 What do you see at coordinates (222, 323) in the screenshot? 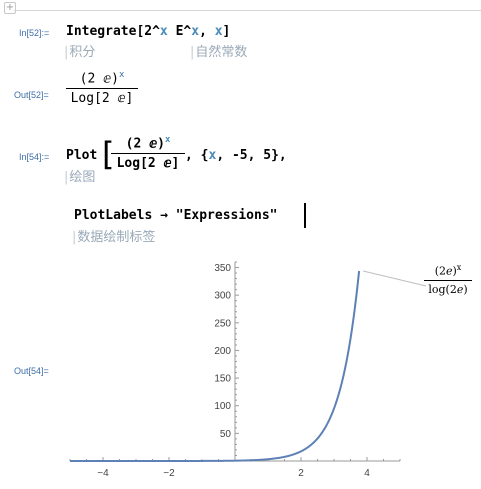
I see `y-tick-label: 250` at bounding box center [222, 323].